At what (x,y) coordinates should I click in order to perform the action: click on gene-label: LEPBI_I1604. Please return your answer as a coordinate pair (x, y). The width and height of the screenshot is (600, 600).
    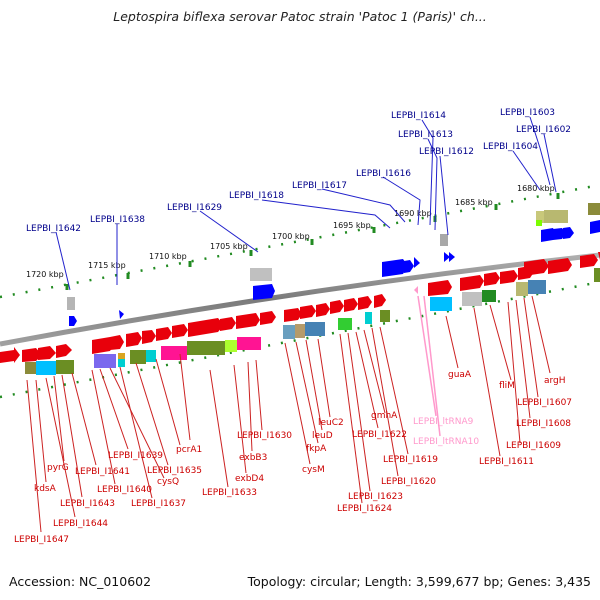
    Looking at the image, I should click on (510, 147).